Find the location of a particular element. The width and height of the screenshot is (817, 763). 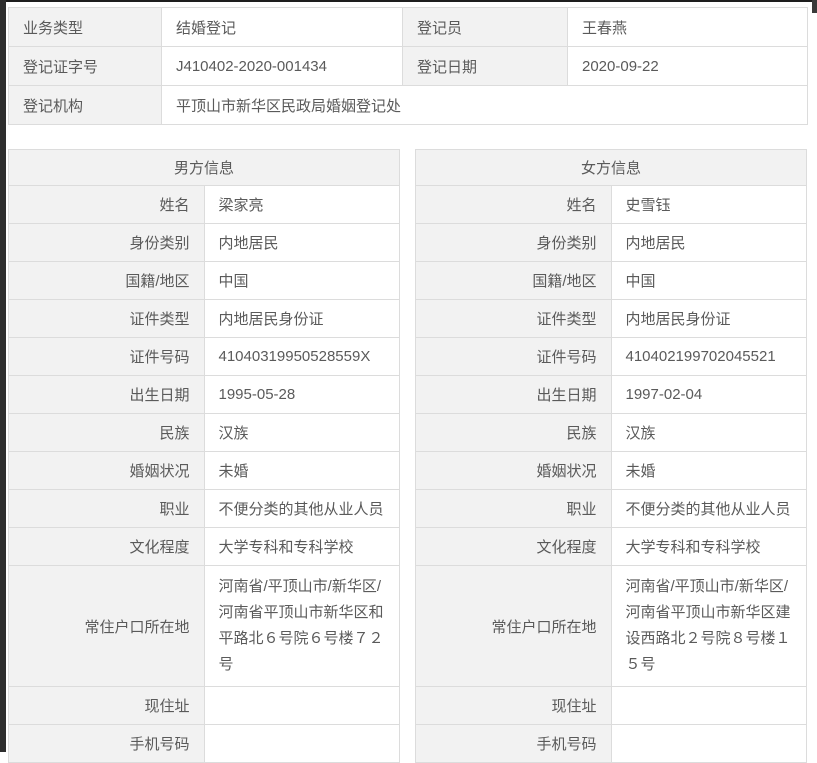

table-row: 女方信息 is located at coordinates (611, 167).